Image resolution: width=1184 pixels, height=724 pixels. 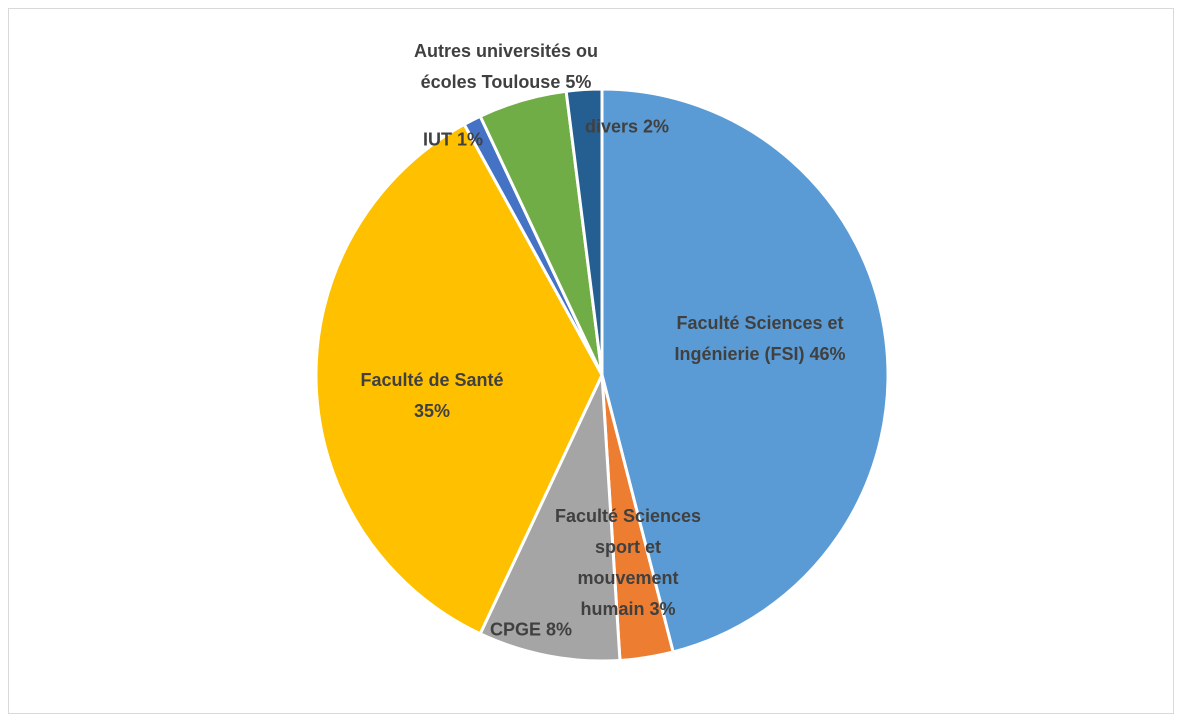 I want to click on value-label: 5%, so click(x=578, y=82).